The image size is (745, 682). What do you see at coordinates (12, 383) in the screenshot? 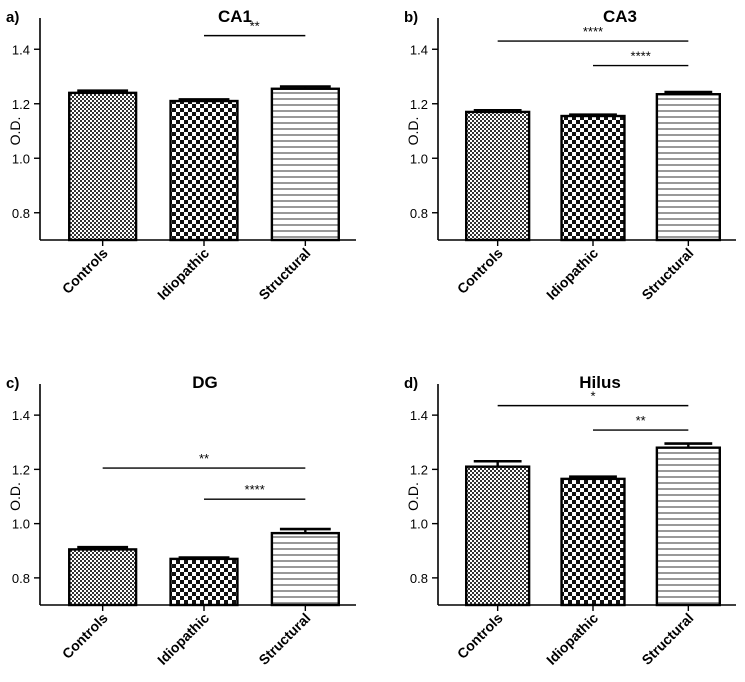
I see `panel-label: c)` at bounding box center [12, 383].